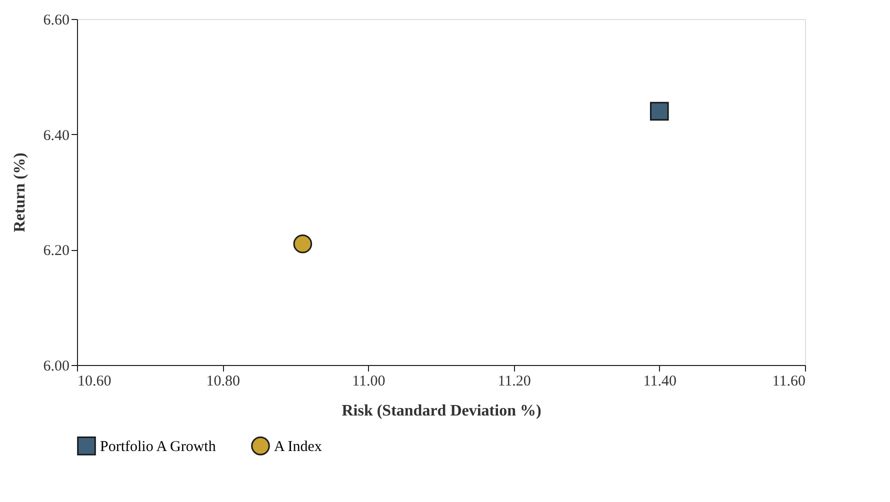  What do you see at coordinates (56, 20) in the screenshot?
I see `y-tick-label: 6.60` at bounding box center [56, 20].